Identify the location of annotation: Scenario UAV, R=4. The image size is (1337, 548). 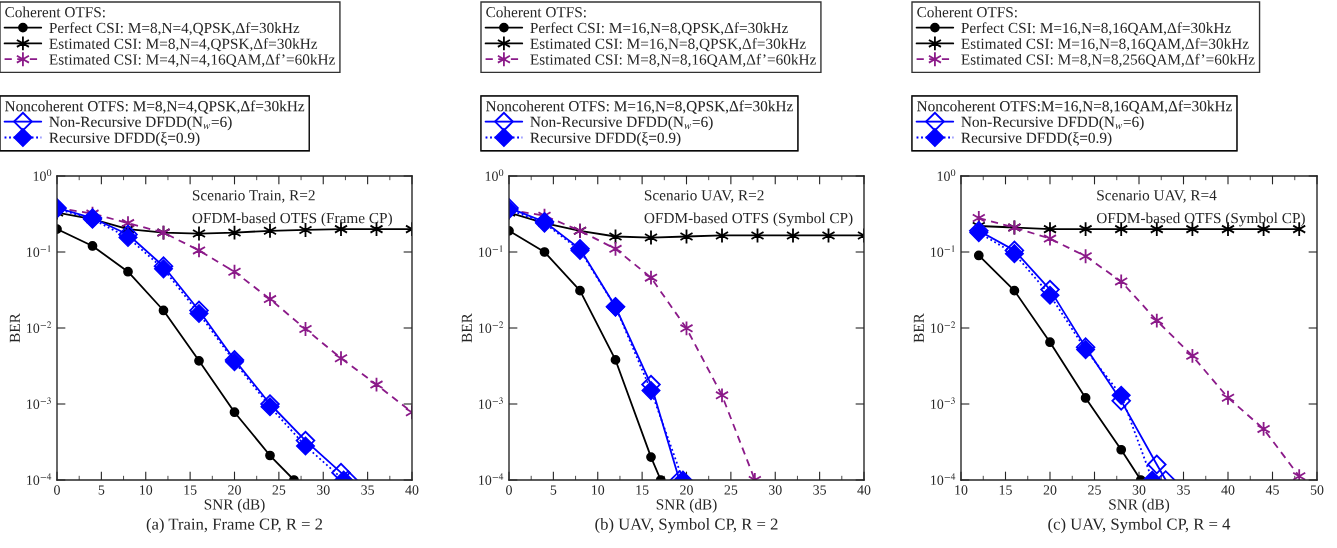
(1157, 196).